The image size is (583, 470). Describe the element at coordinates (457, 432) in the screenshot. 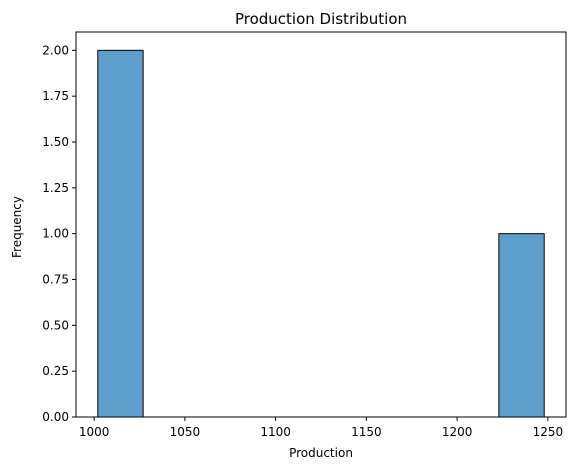

I see `x-tick-label: 1200` at that location.